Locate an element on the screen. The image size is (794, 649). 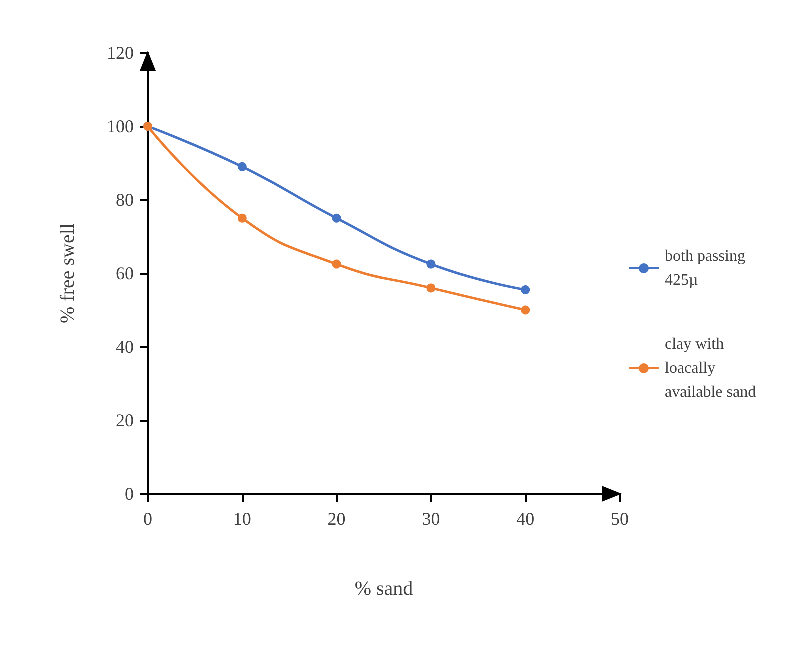
y-tick-label: 0 is located at coordinates (129, 494).